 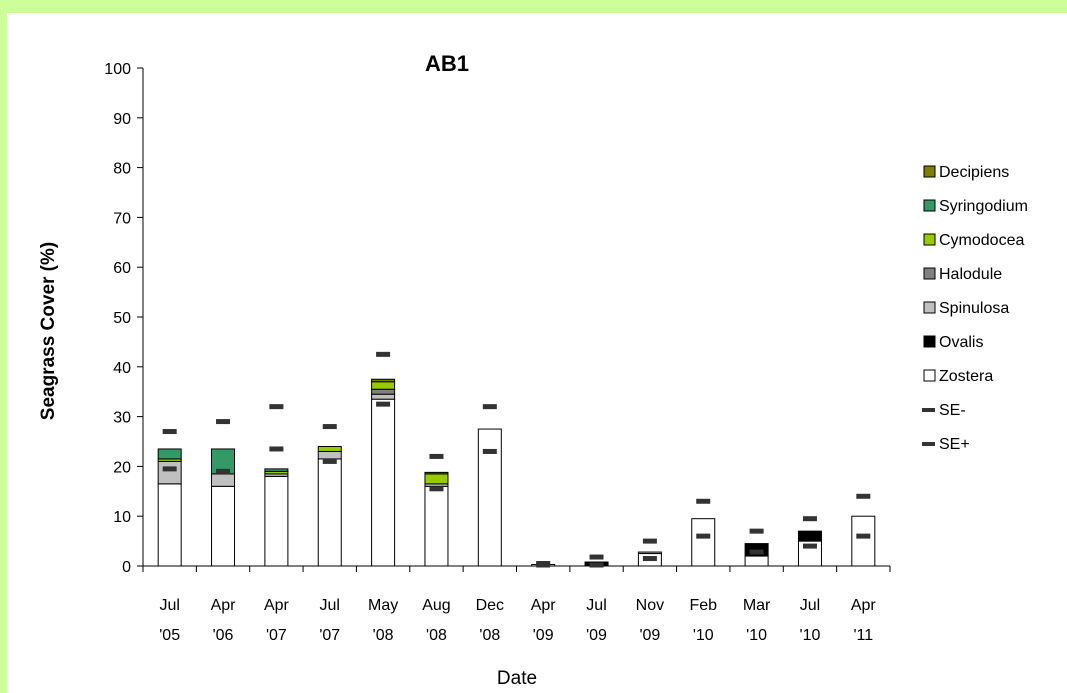 I want to click on legend-label: Zostera, so click(x=966, y=376).